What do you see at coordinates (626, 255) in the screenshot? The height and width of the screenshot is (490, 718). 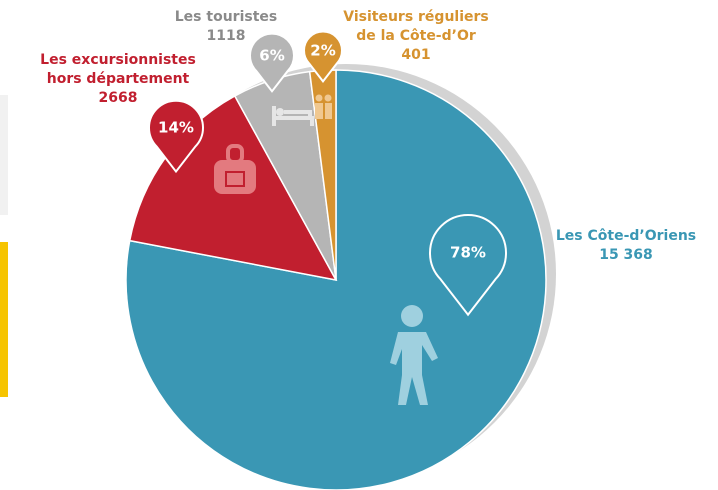 I see `count-label: 15 368` at bounding box center [626, 255].